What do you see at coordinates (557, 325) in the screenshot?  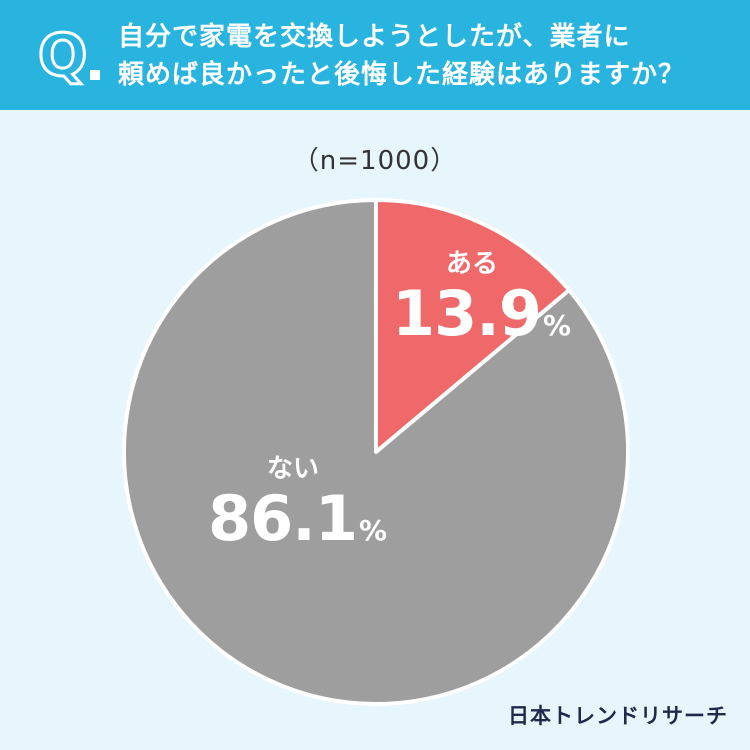 I see `label-aru-pct: %` at bounding box center [557, 325].